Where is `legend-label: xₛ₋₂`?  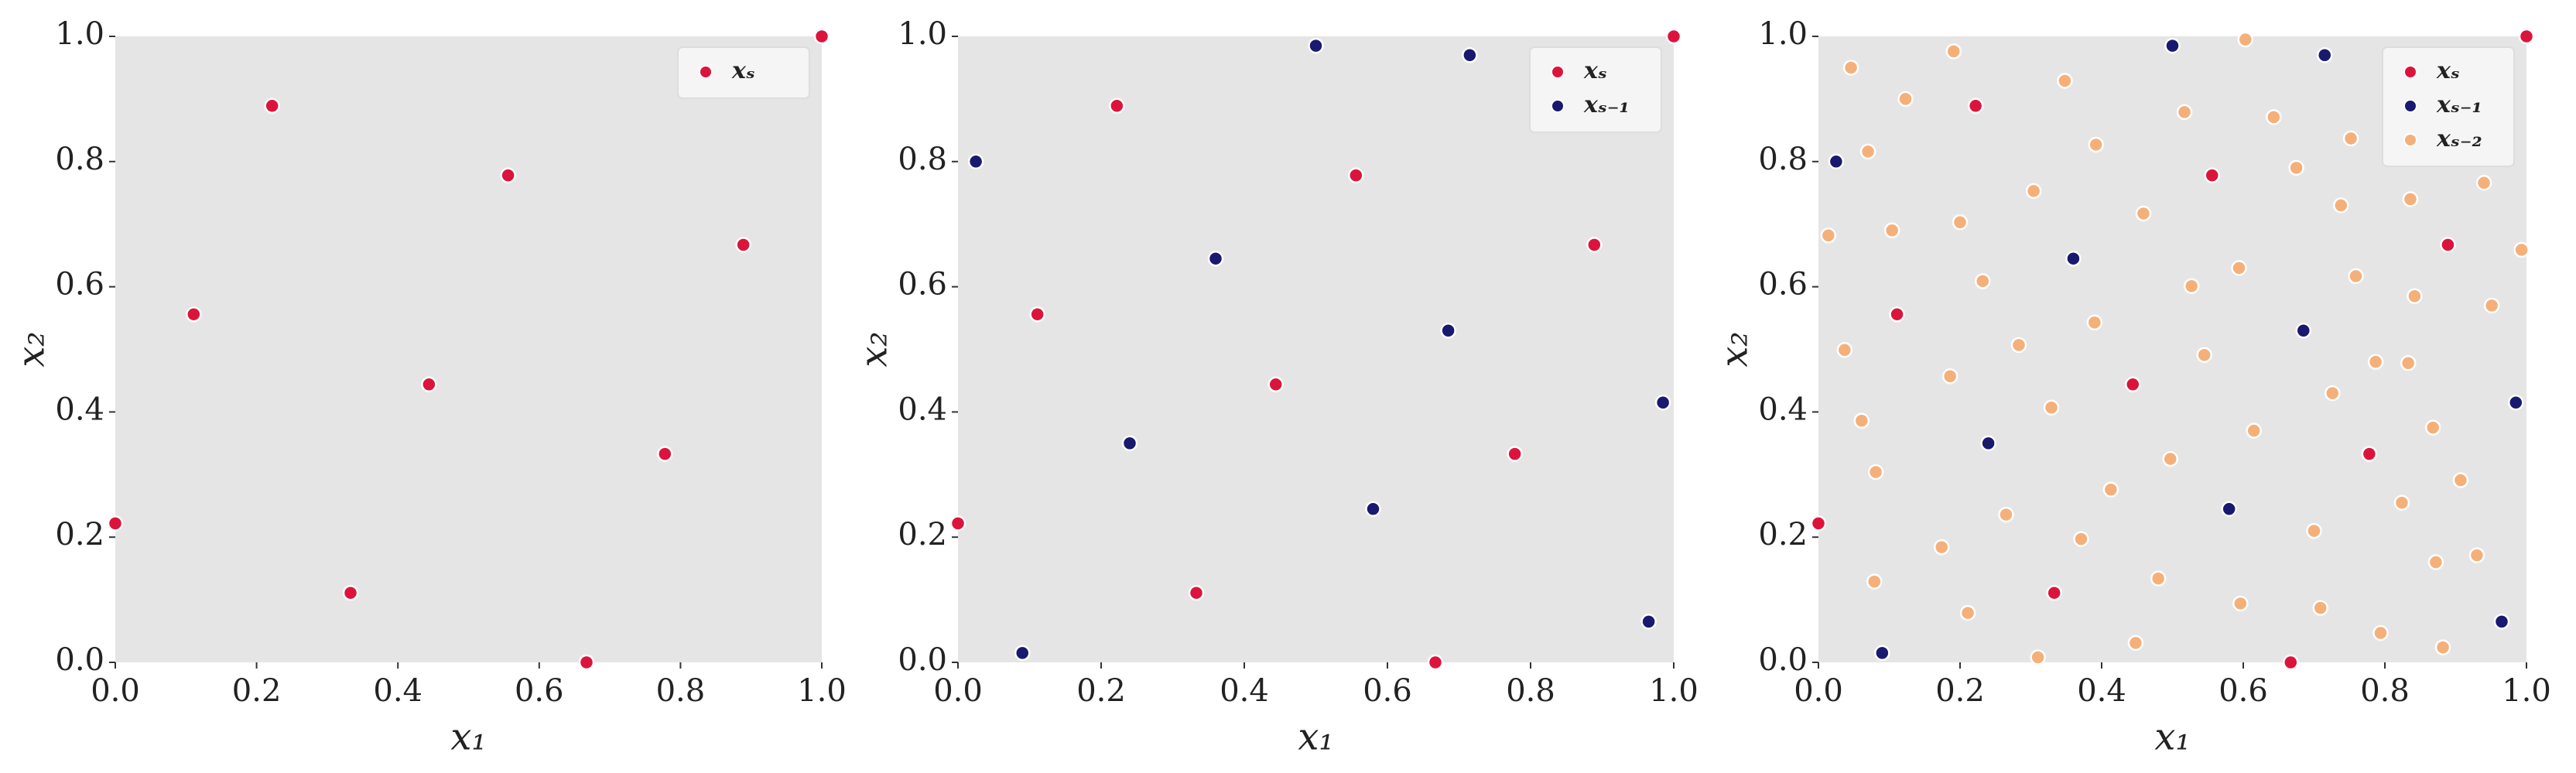 legend-label: xₛ₋₂ is located at coordinates (2459, 138).